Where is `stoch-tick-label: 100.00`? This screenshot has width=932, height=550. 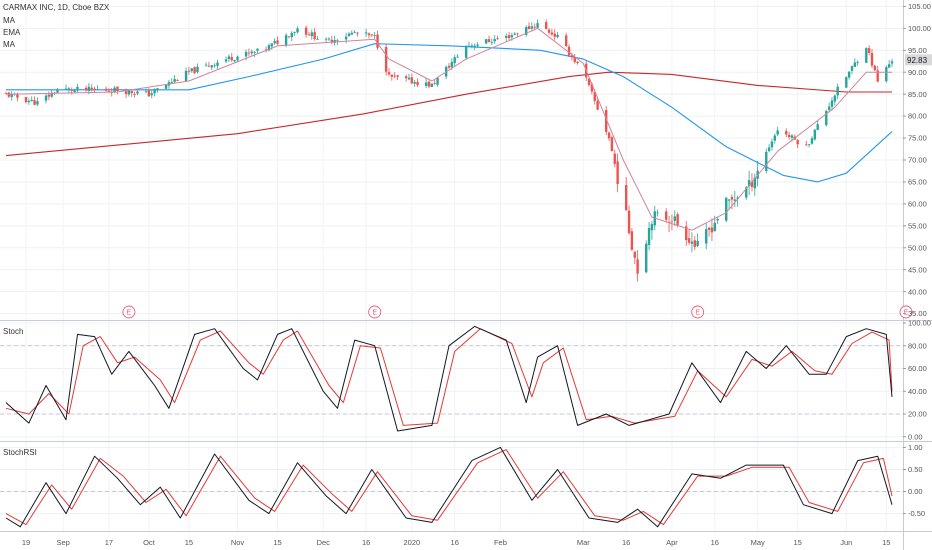 stoch-tick-label: 100.00 is located at coordinates (919, 323).